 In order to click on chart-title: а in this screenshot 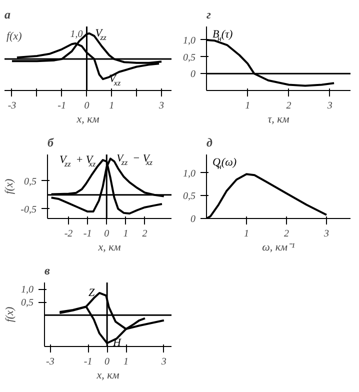, I will do `click(7, 15)`.